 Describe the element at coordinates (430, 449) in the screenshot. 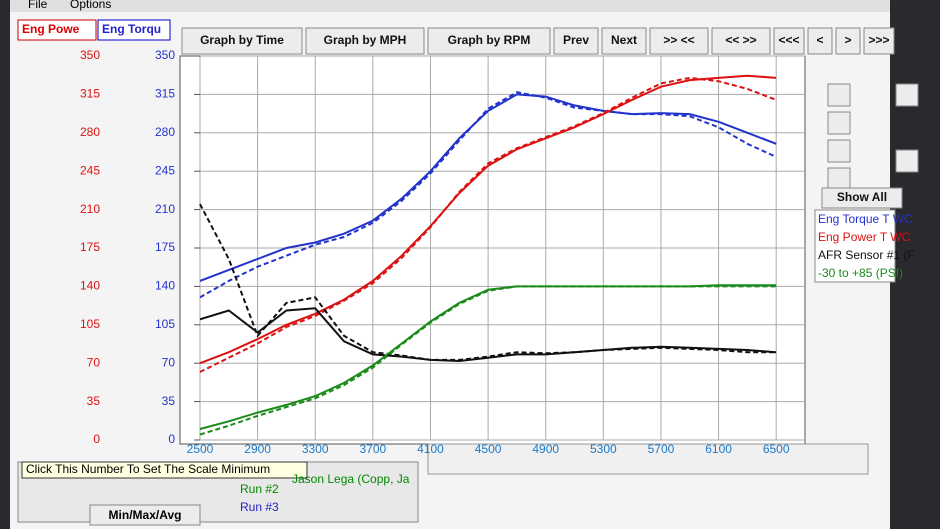

I see `x-tick-label: 4100` at that location.